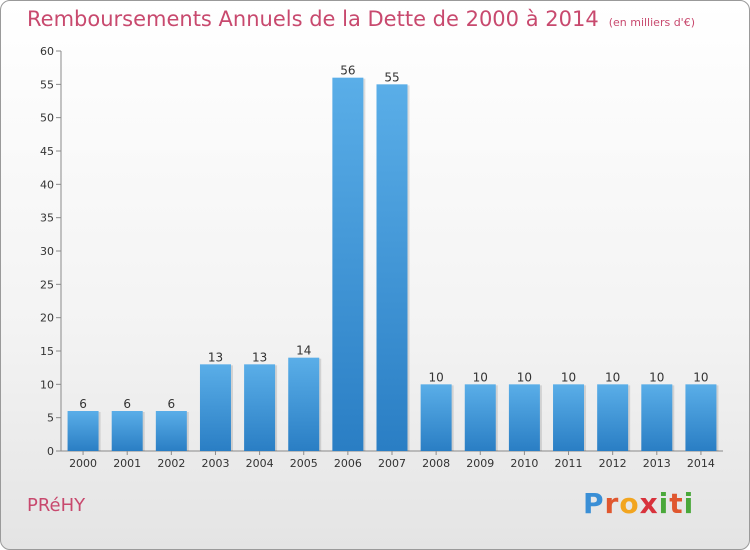 The width and height of the screenshot is (750, 550). I want to click on value-label-2003: 13, so click(215, 357).